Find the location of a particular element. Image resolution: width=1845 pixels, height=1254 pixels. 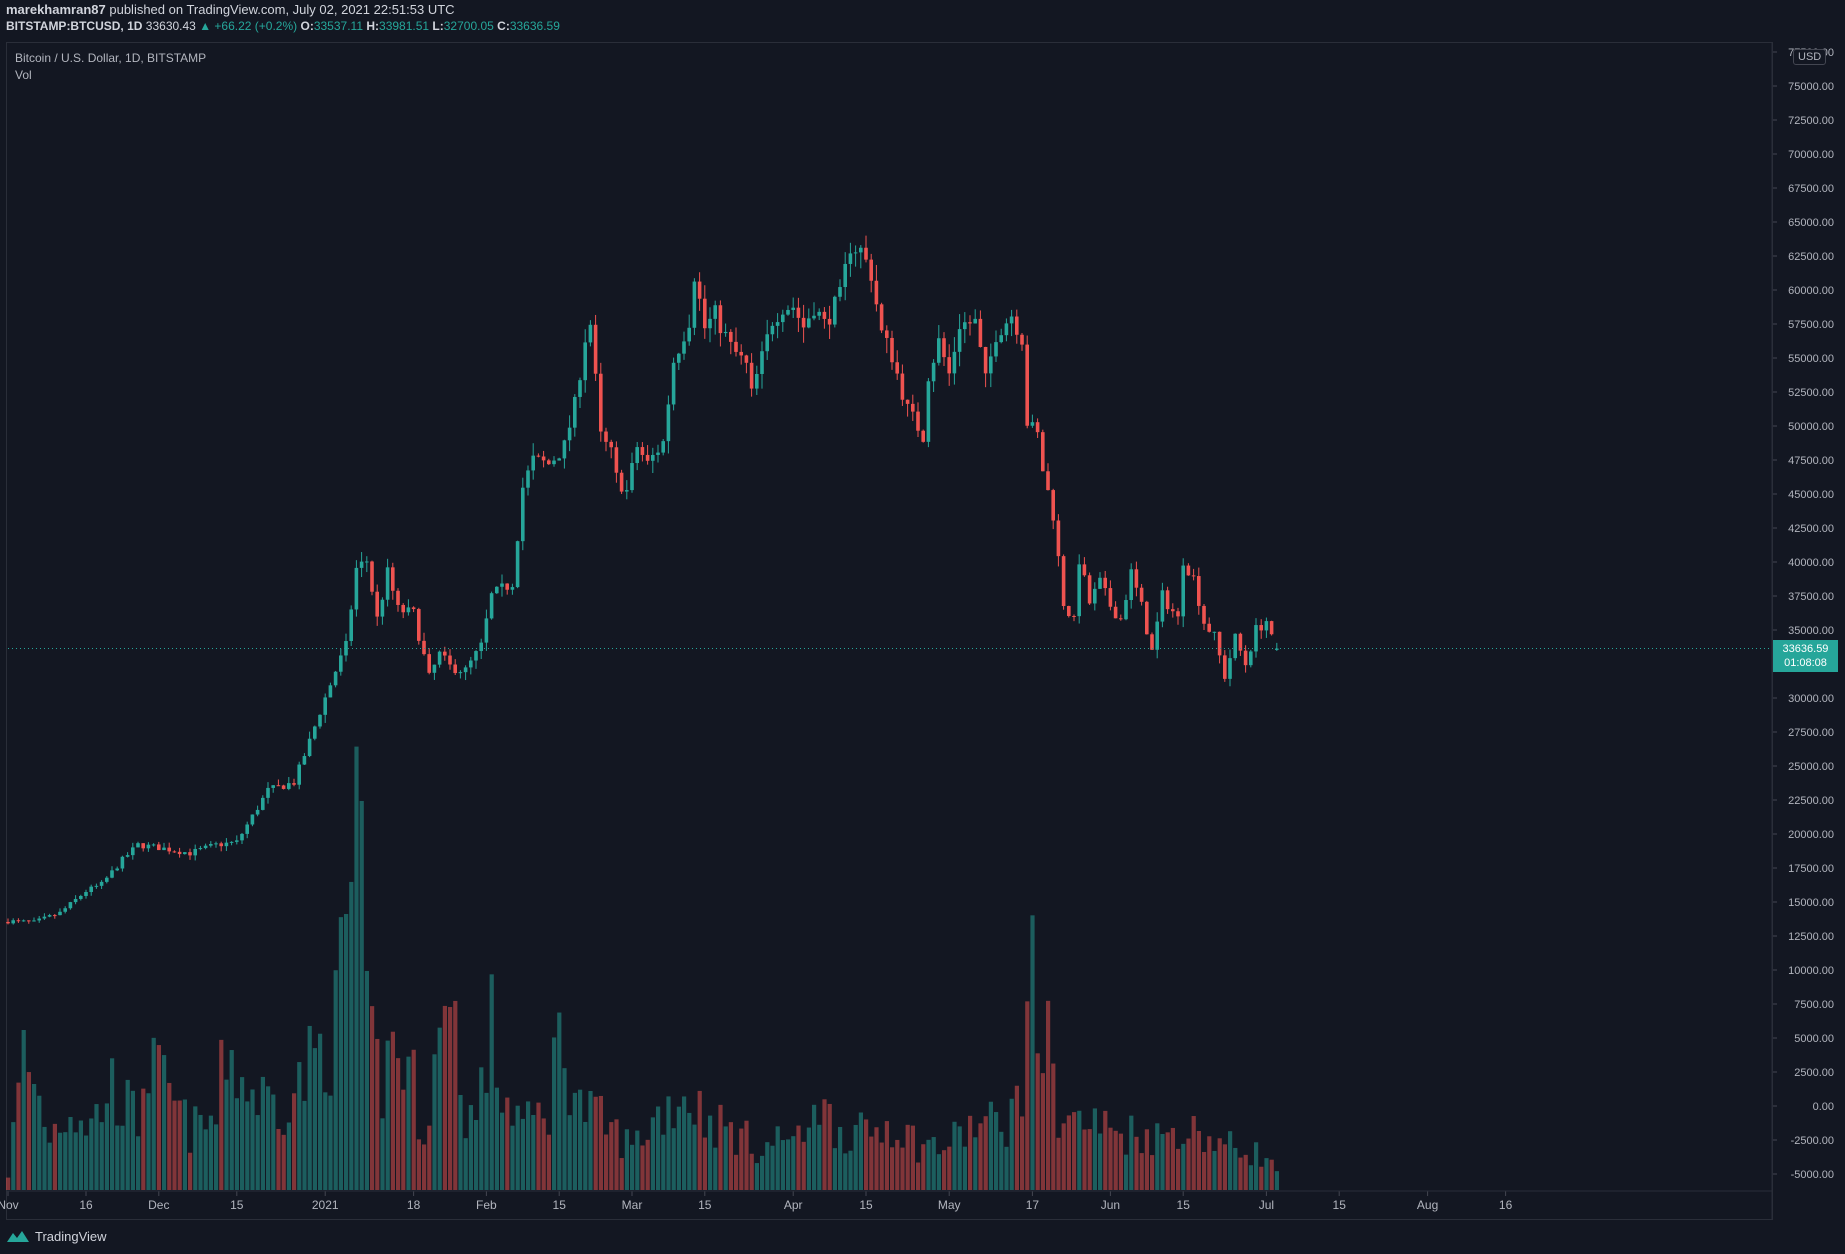

open-label: O: is located at coordinates (307, 26).